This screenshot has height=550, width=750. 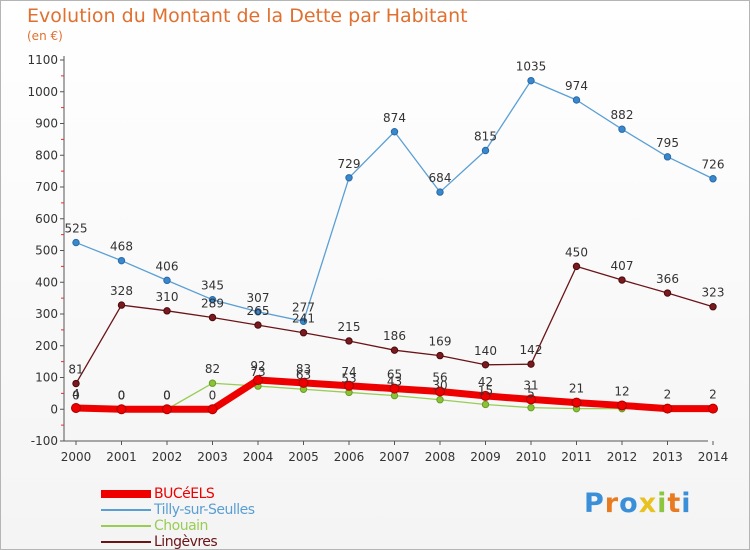 I want to click on data-label: 323, so click(x=713, y=293).